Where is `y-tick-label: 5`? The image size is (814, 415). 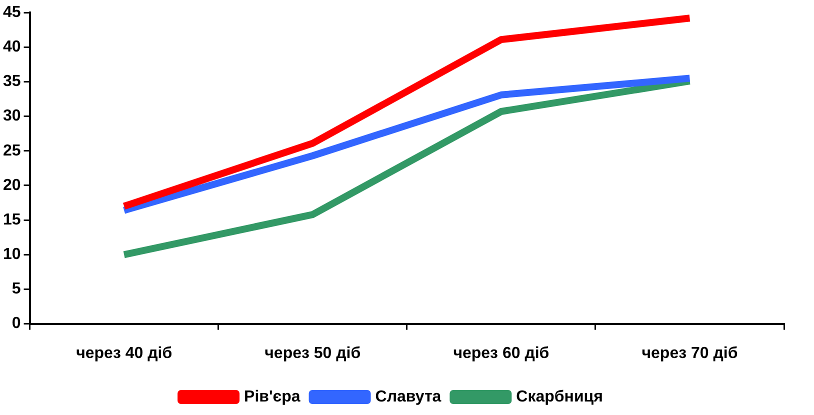
y-tick-label: 5 is located at coordinates (16, 289).